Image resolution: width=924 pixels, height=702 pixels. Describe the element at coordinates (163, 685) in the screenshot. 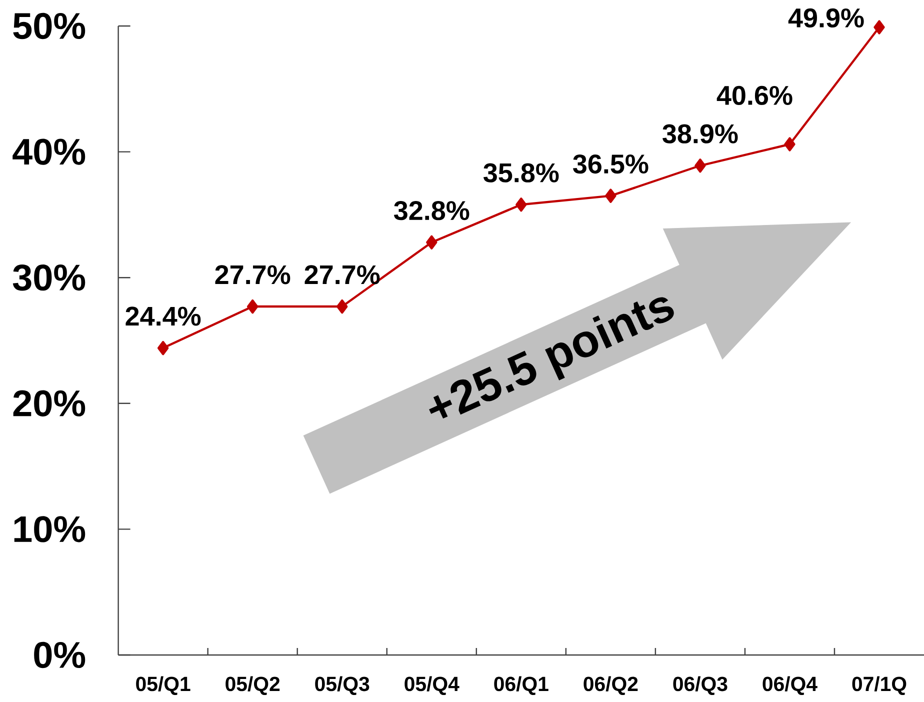

I see `x-tick-label: 05/Q1` at that location.